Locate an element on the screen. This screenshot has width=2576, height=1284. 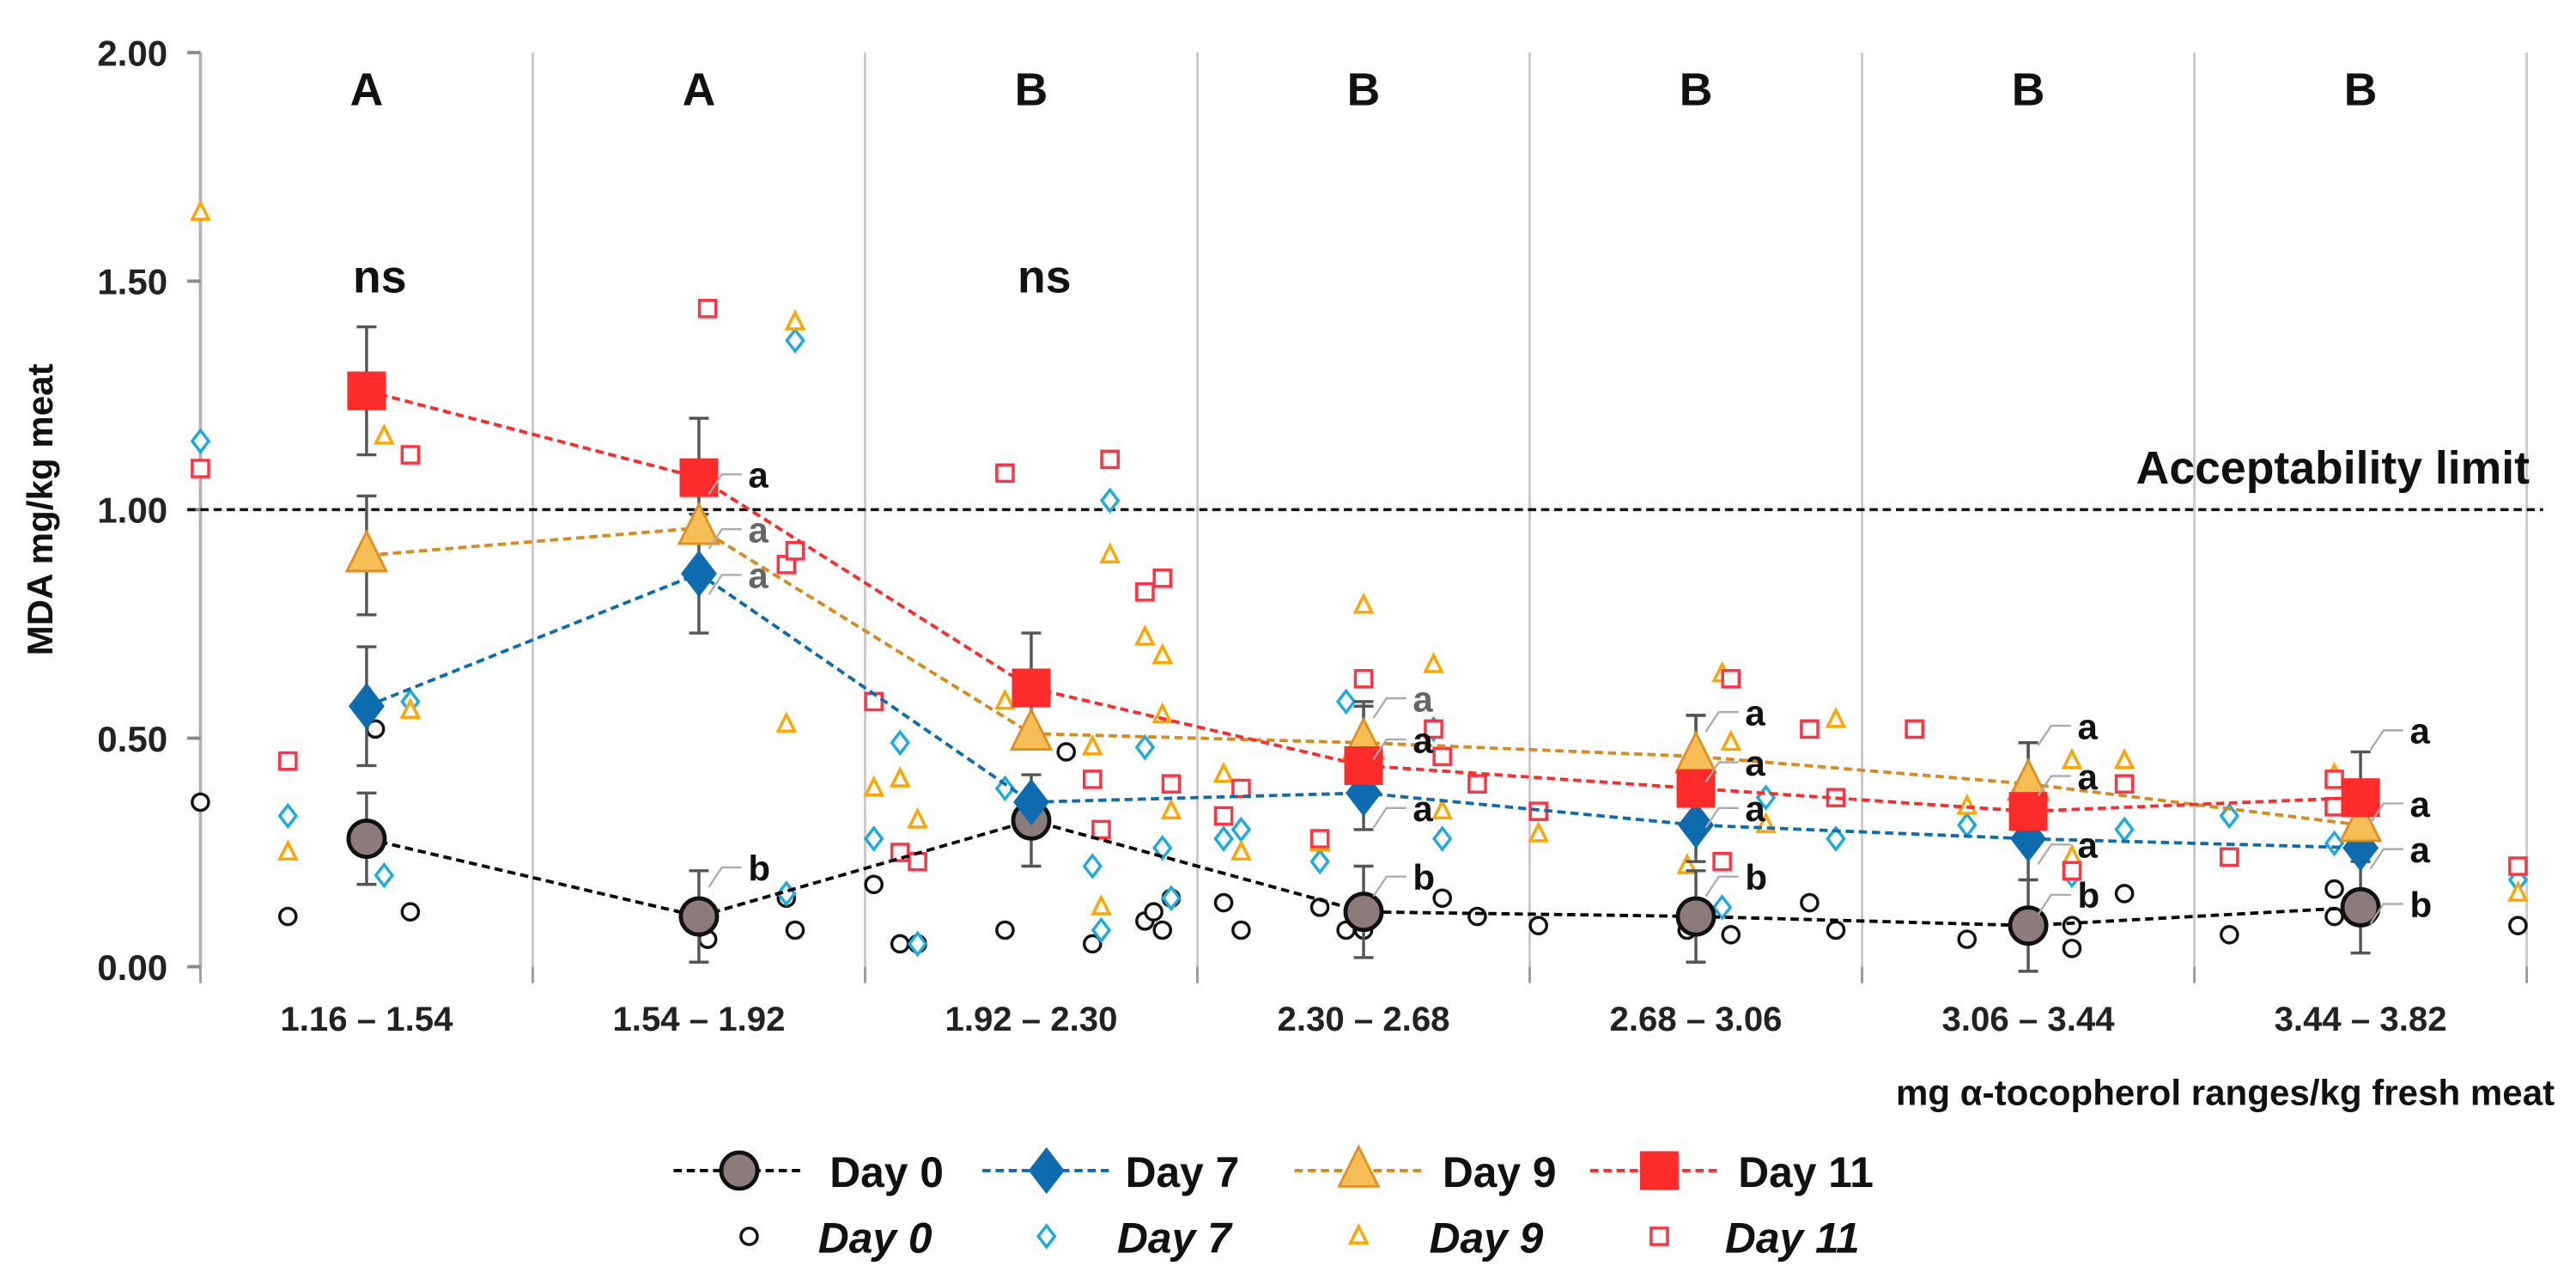
group-letter: A is located at coordinates (367, 89).